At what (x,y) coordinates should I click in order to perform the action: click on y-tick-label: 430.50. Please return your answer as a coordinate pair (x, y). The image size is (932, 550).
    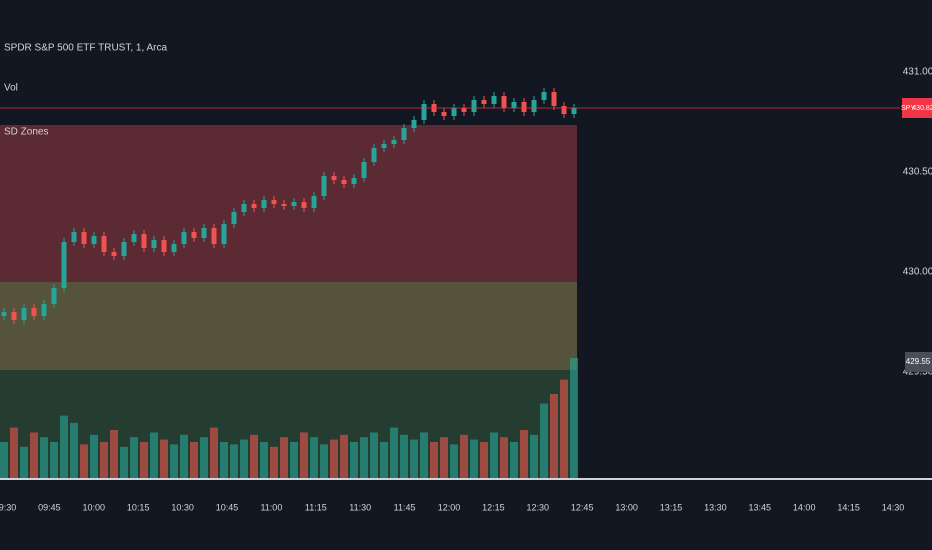
    Looking at the image, I should click on (917, 172).